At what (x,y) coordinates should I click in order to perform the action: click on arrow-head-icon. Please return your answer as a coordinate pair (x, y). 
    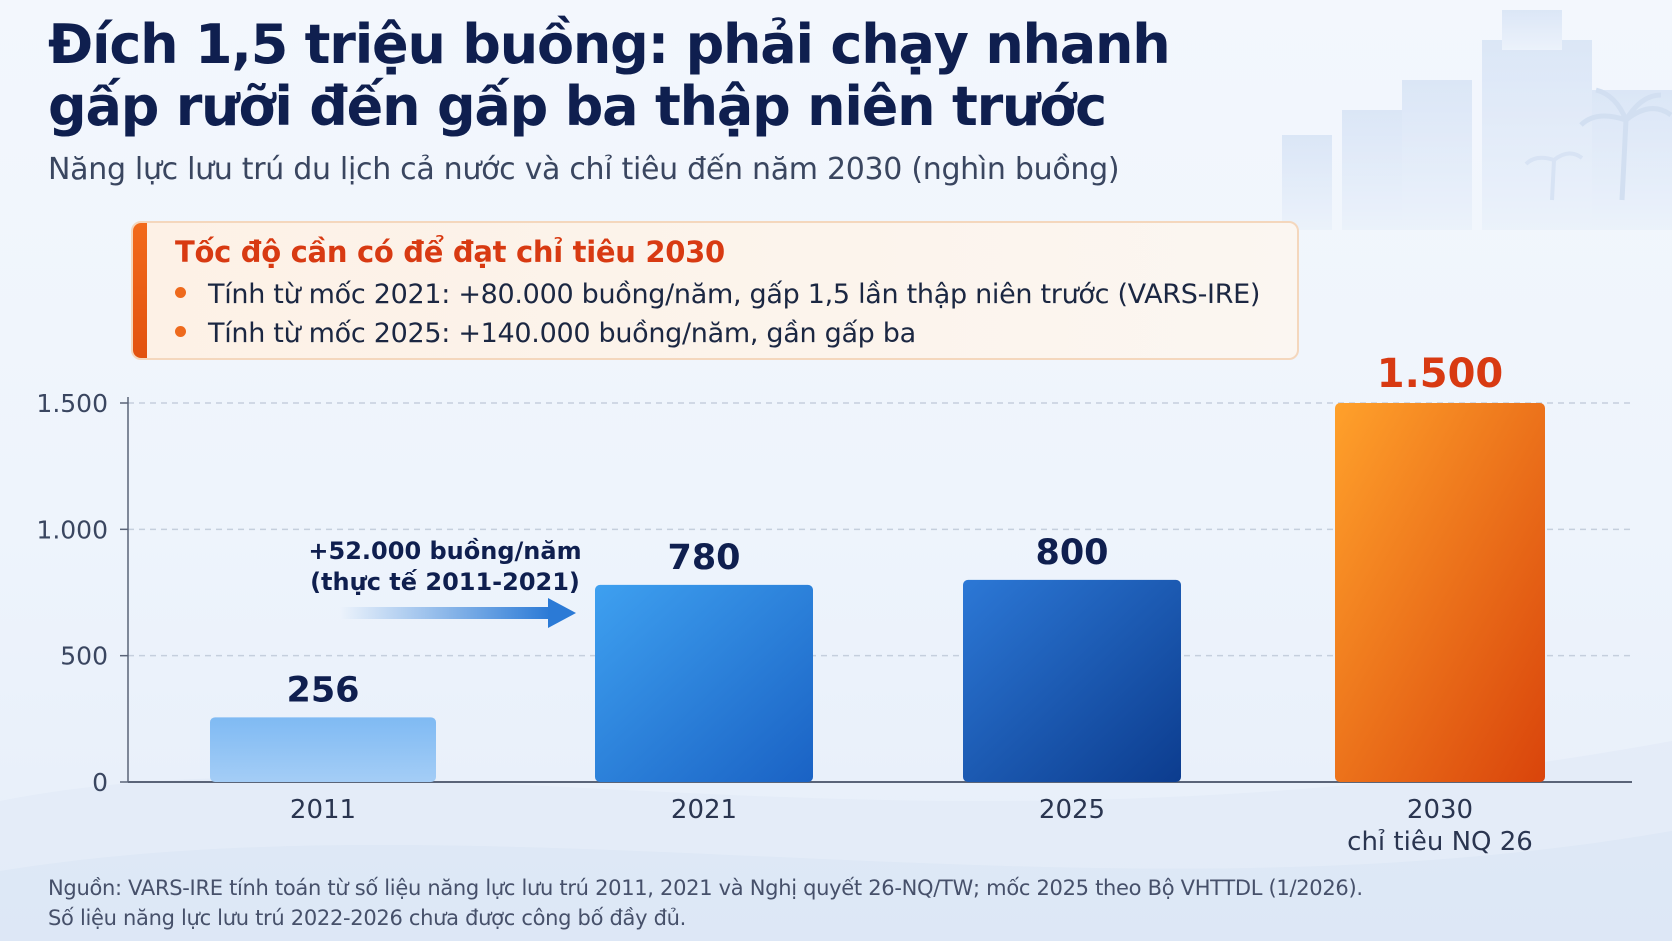
    Looking at the image, I should click on (562, 613).